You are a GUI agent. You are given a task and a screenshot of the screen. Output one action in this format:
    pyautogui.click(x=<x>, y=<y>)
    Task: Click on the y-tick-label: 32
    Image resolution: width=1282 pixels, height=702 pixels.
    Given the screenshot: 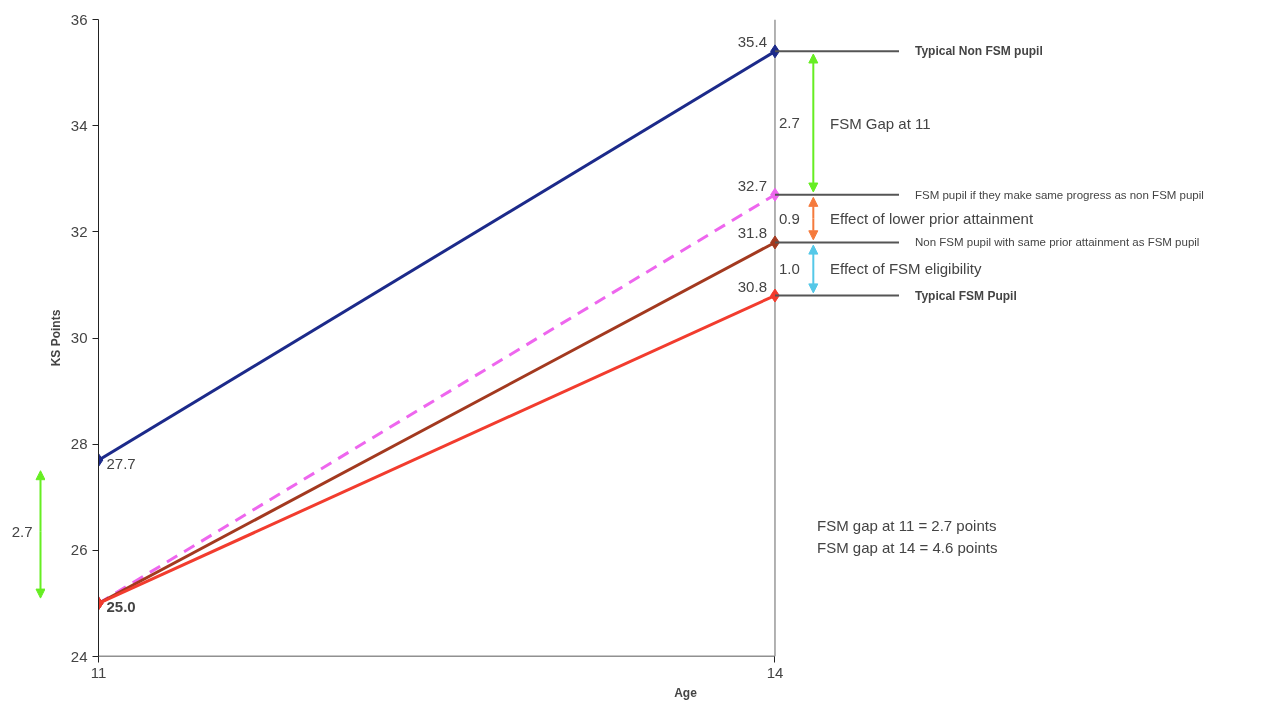 What is the action you would take?
    pyautogui.click(x=79, y=231)
    